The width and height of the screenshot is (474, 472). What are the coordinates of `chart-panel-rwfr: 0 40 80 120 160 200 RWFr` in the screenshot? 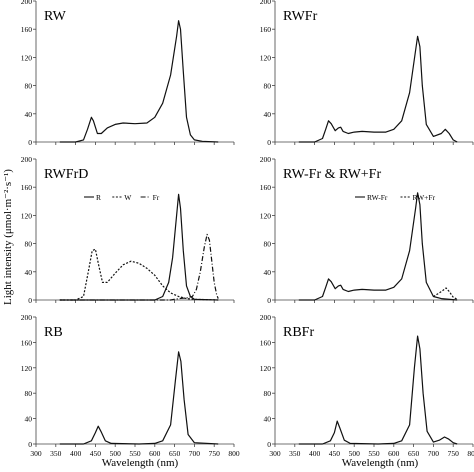 It's located at (367, 73).